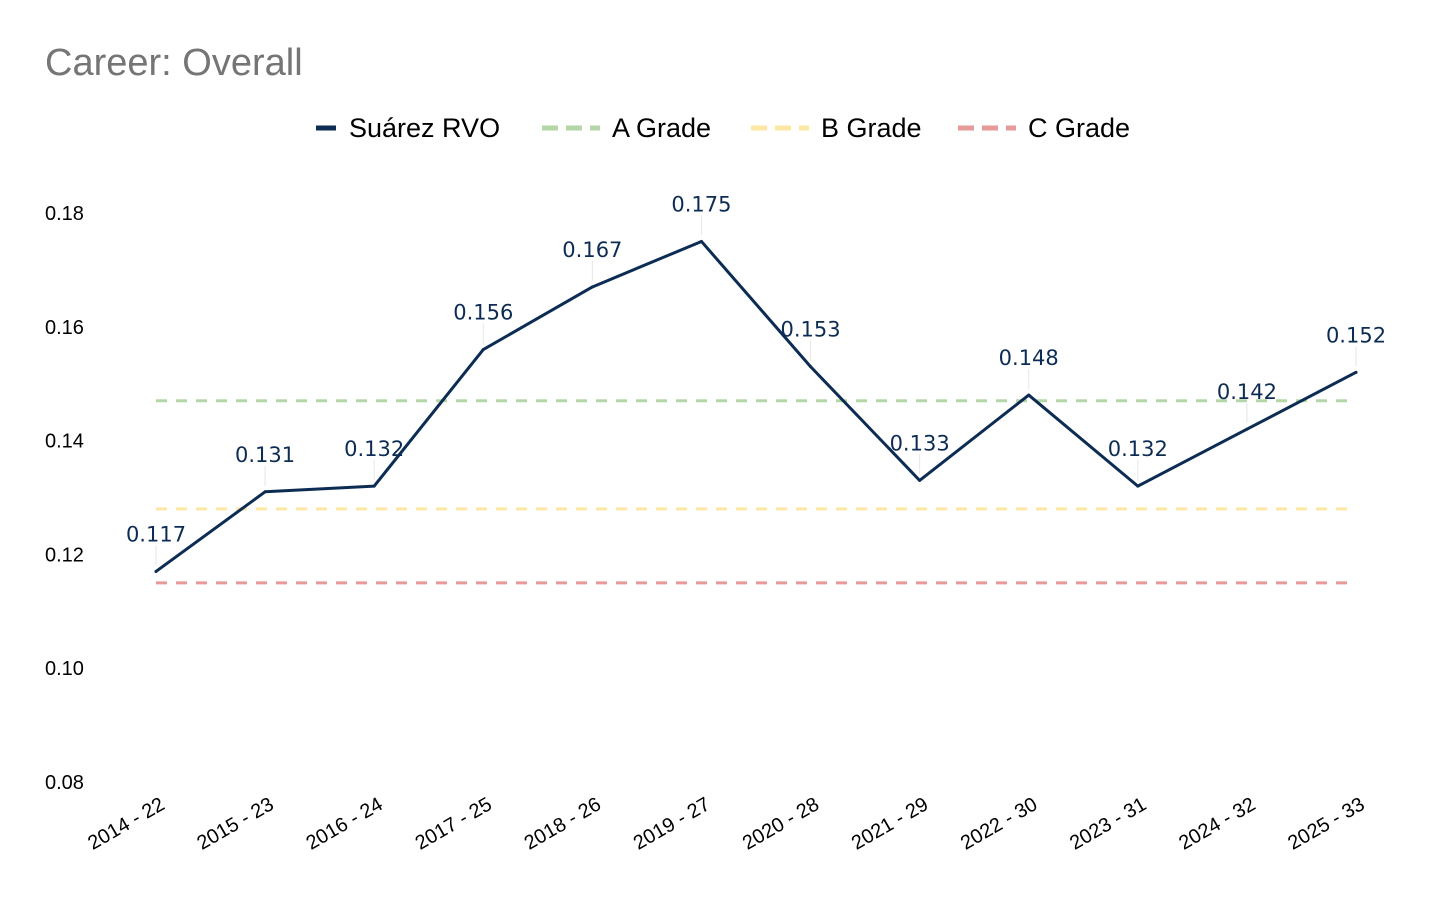  Describe the element at coordinates (701, 204) in the screenshot. I see `data-label: 0.175` at that location.